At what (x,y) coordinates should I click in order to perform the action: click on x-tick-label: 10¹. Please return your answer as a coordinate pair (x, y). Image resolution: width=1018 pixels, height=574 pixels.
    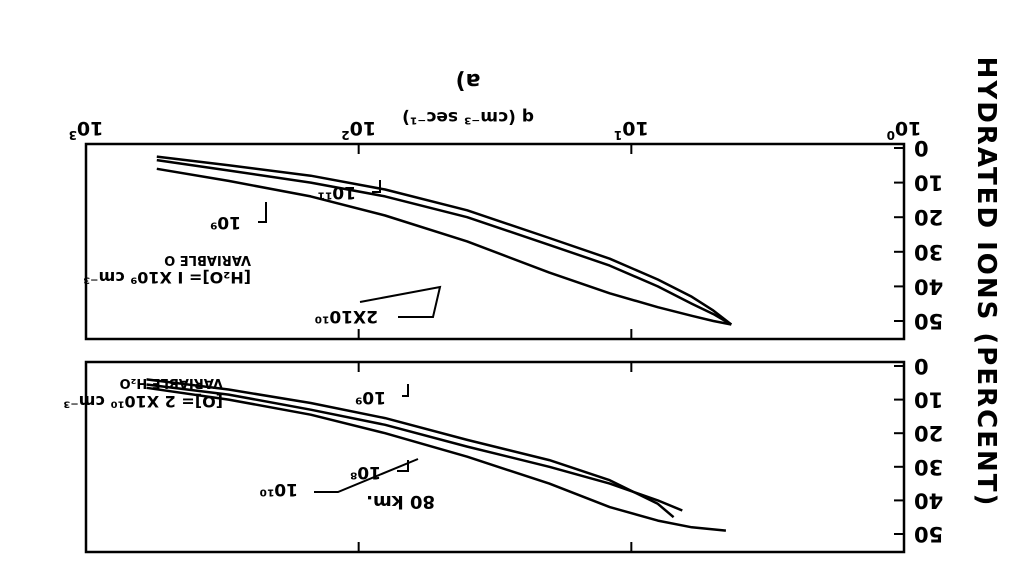
    Looking at the image, I should click on (631, 129).